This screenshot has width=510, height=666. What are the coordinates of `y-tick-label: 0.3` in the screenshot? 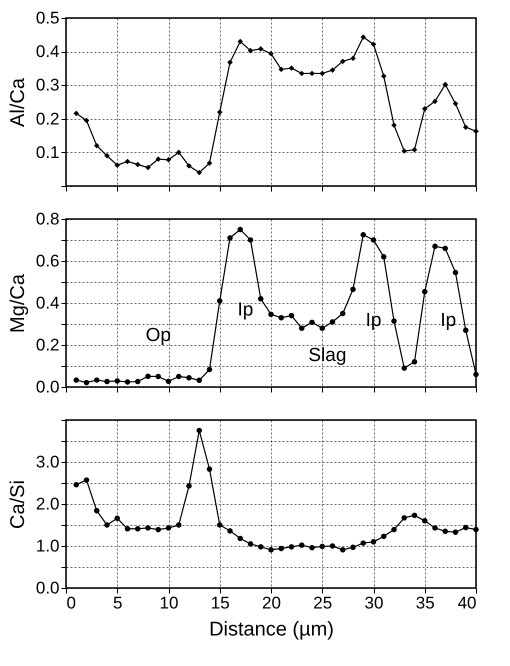 It's located at (48, 85).